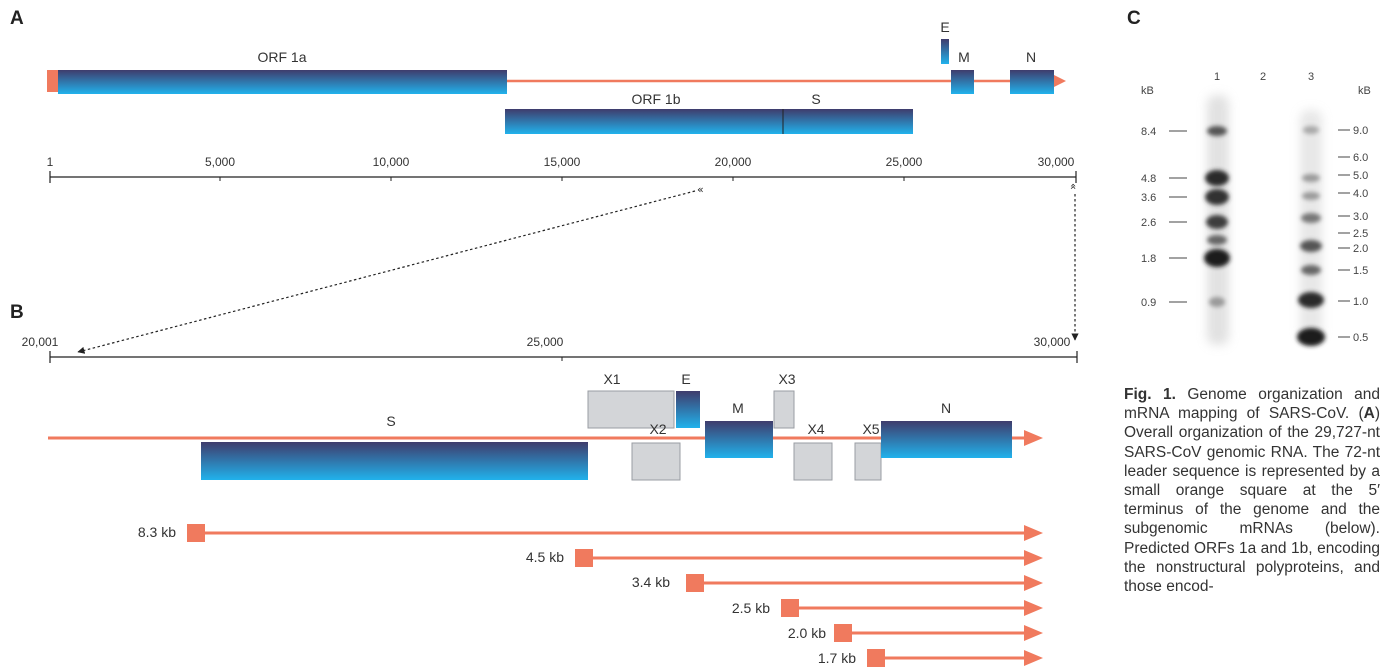 This screenshot has height=672, width=1393. I want to click on right-marker-3-0: 3.0, so click(1360, 217).